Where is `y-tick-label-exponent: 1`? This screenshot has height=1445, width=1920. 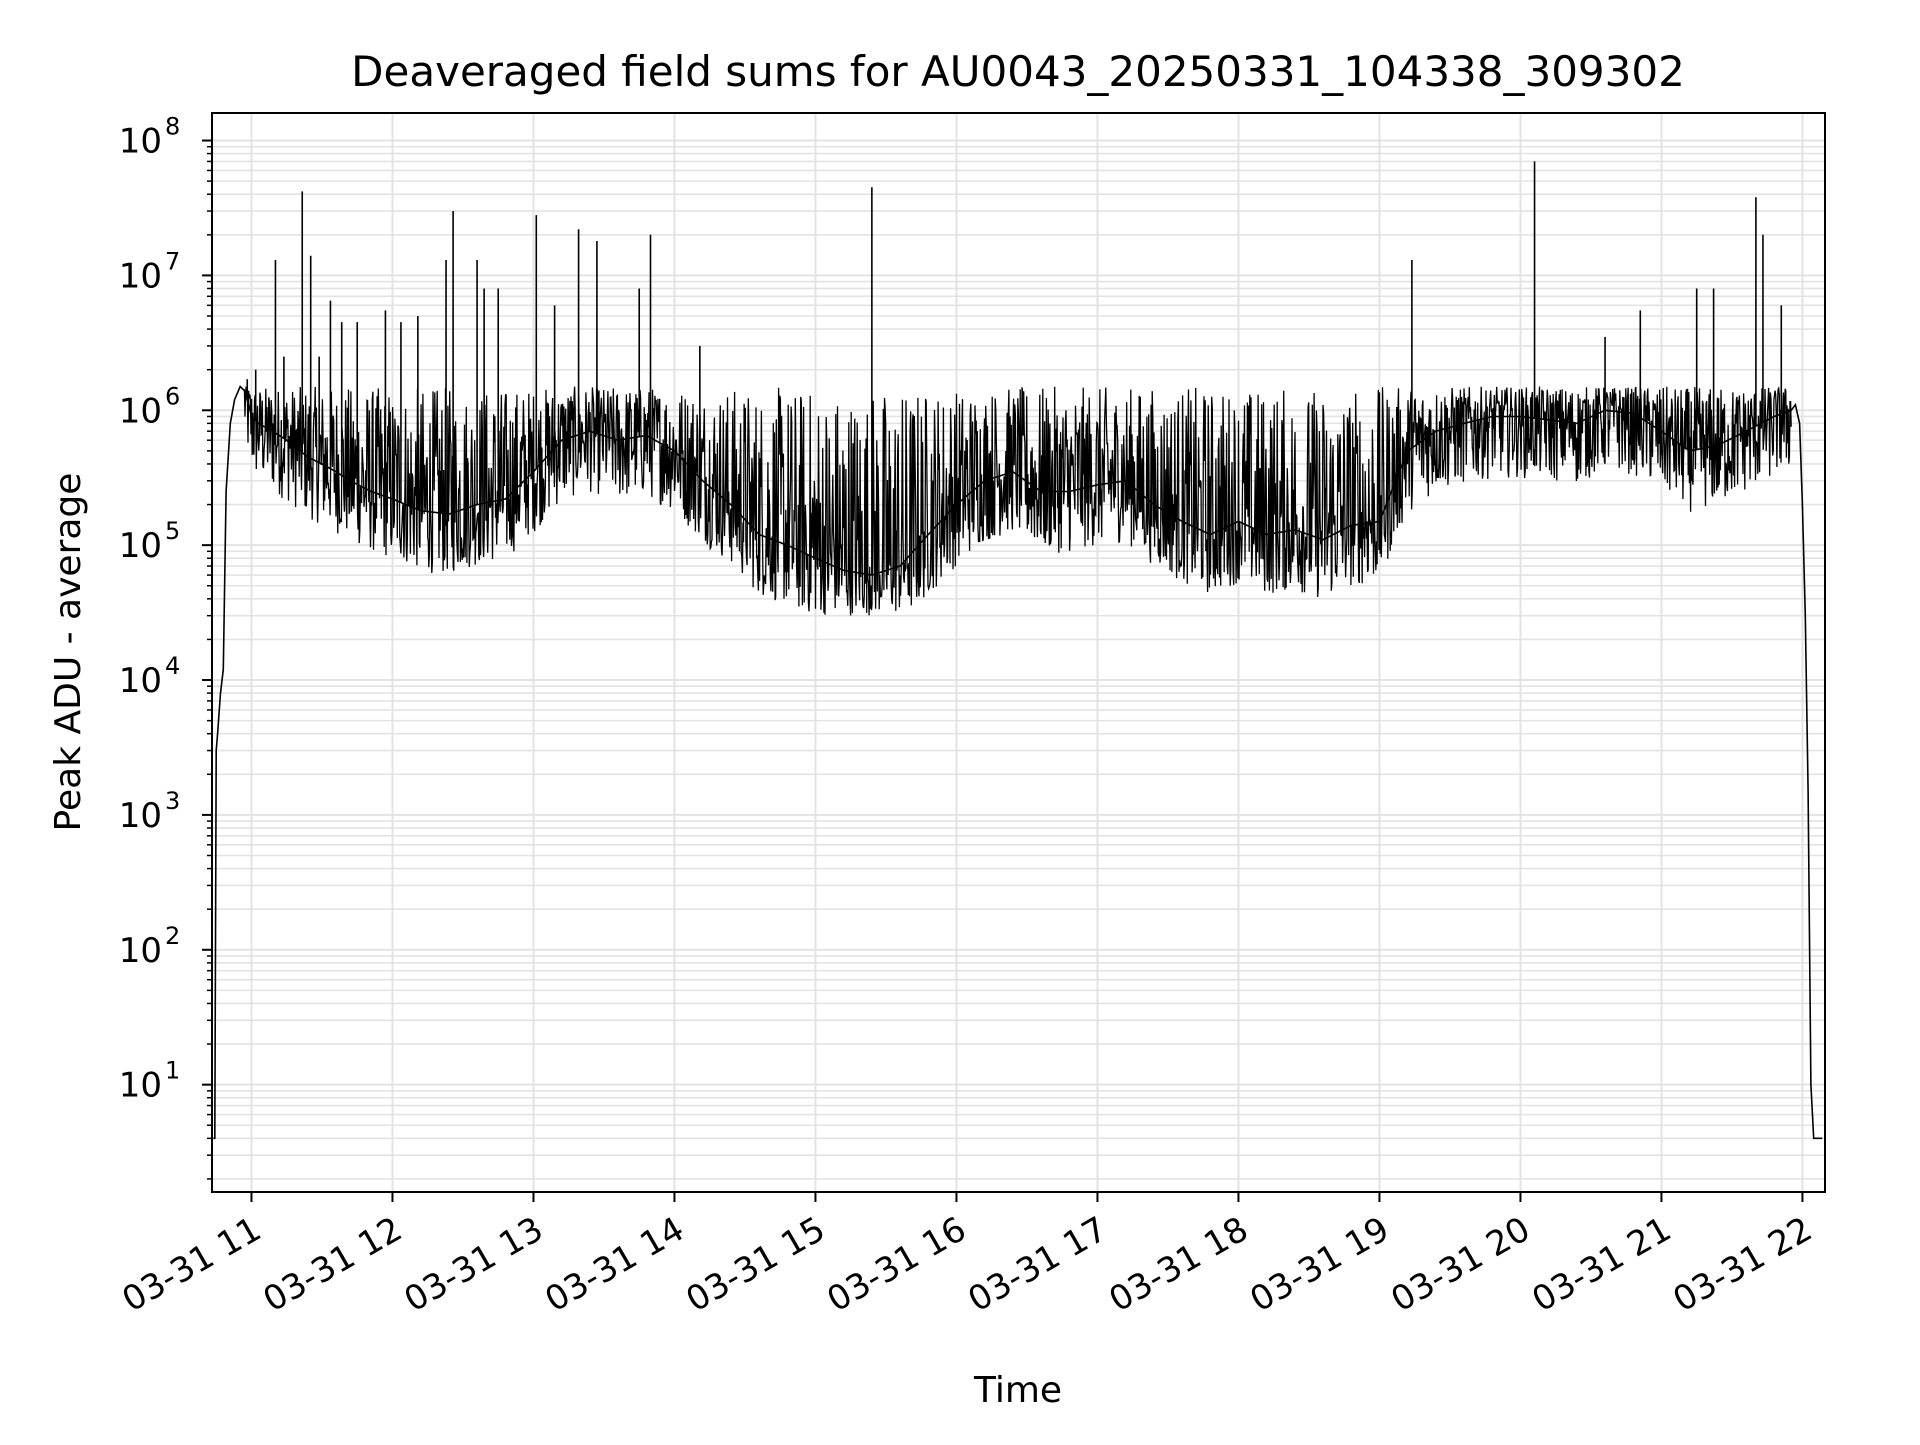 y-tick-label-exponent: 1 is located at coordinates (172, 1071).